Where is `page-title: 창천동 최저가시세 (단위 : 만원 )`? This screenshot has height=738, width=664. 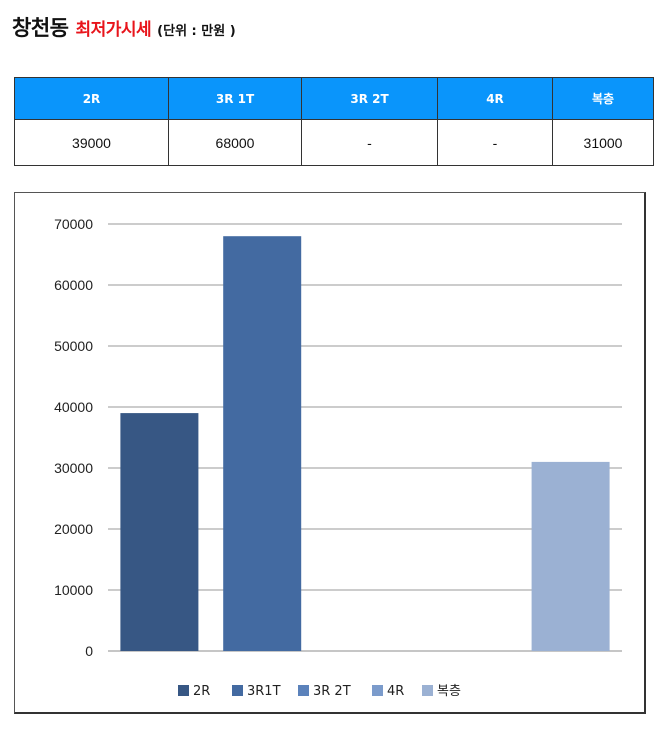
page-title: 창천동 최저가시세 (단위 : 만원 ) is located at coordinates (124, 28).